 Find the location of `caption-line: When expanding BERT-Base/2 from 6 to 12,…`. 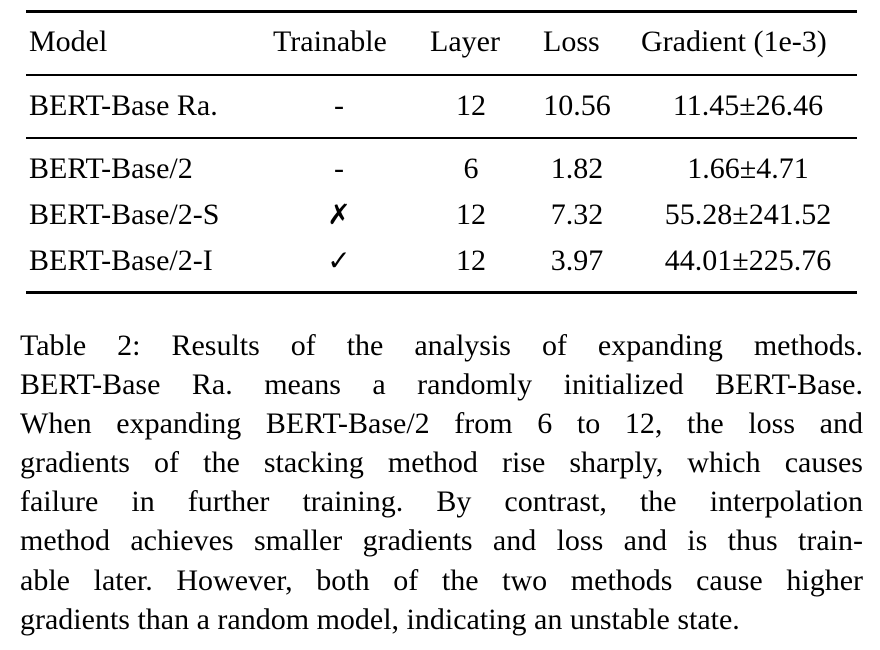

caption-line: When expanding BERT-Base/2 from 6 to 12,… is located at coordinates (441, 424).